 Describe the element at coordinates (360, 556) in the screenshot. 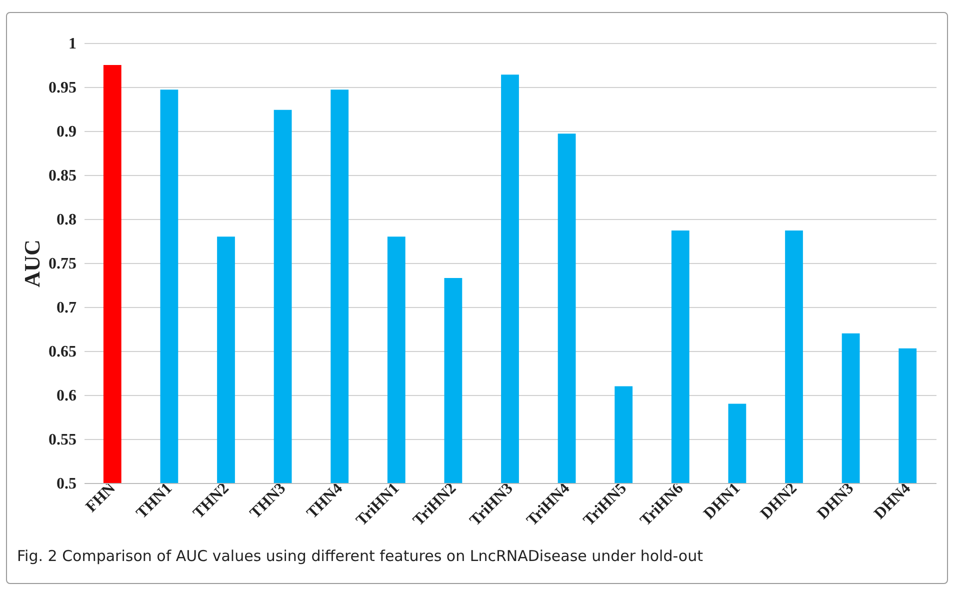

I see `caption: Fig. 2 Comparison of AUC values using different features on LncRNADisease under hold-out` at that location.